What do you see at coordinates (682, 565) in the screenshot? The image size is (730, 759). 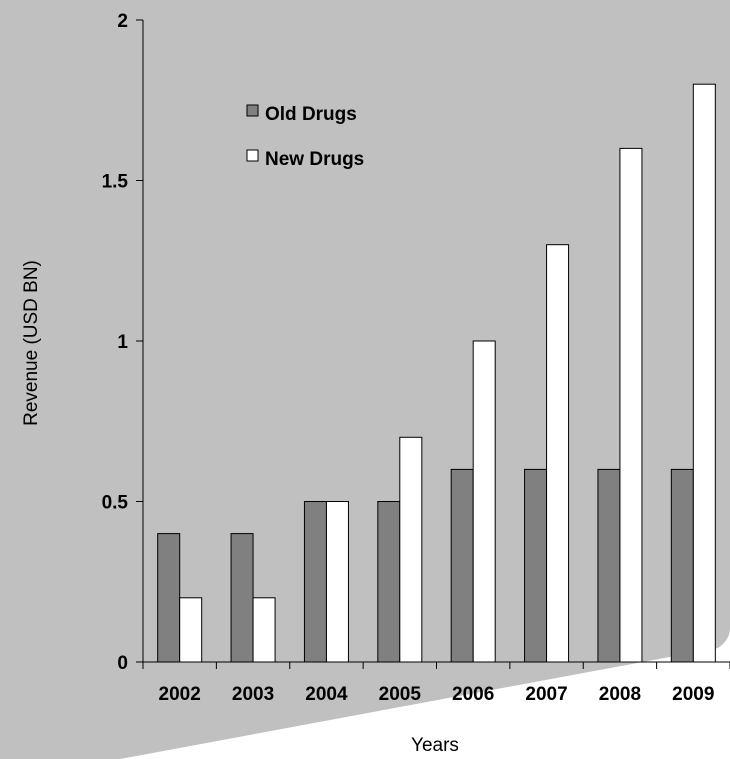 I see `bar-old-drugs-2009` at bounding box center [682, 565].